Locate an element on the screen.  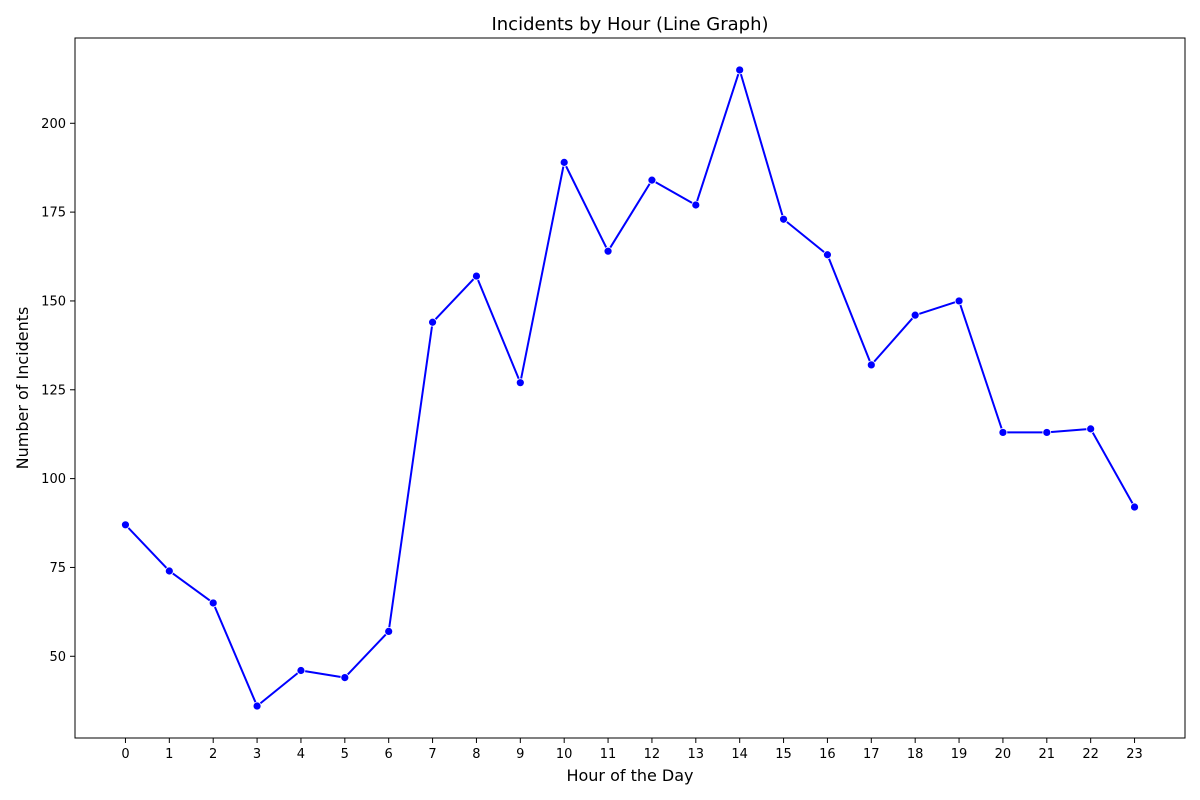
x-tick-label: 23 is located at coordinates (1134, 754).